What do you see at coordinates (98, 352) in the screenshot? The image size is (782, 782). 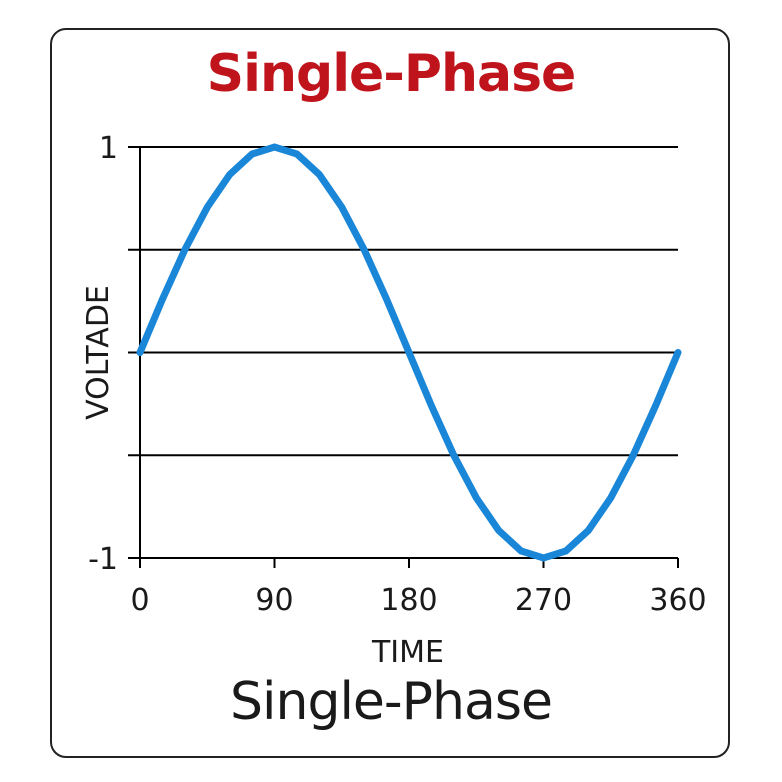 I see `y-axis-label: VOLTADE` at bounding box center [98, 352].